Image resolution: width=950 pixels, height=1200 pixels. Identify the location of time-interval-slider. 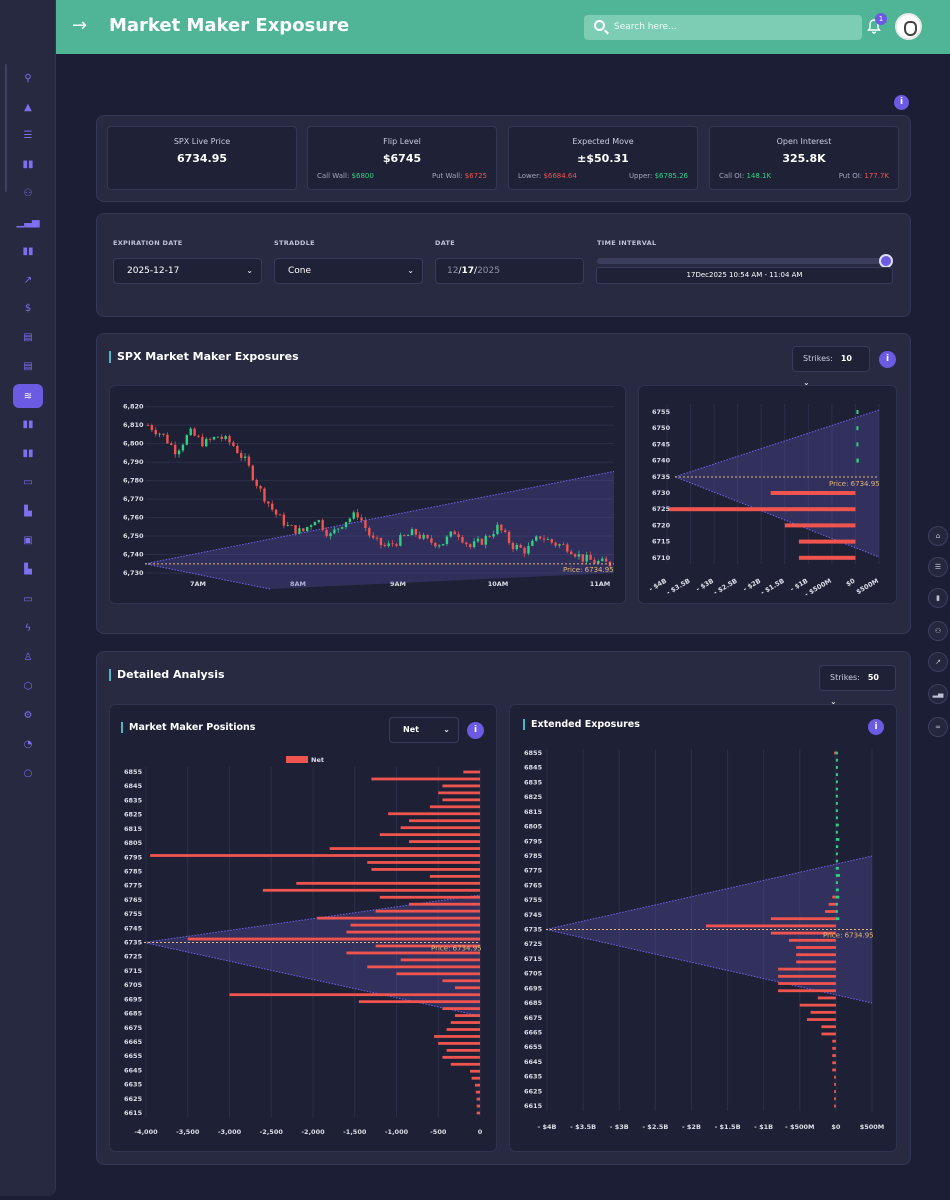
(742, 261).